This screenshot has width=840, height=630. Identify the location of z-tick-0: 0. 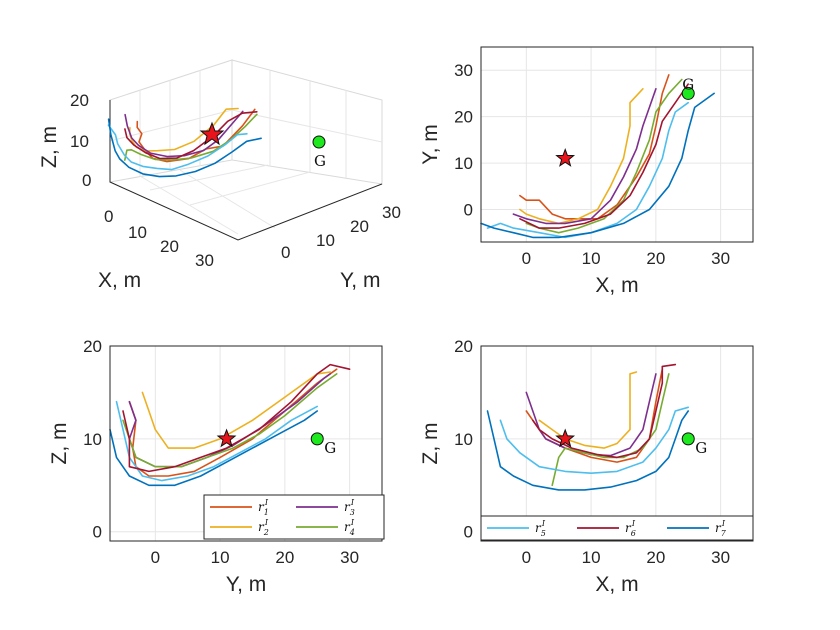
(86, 180).